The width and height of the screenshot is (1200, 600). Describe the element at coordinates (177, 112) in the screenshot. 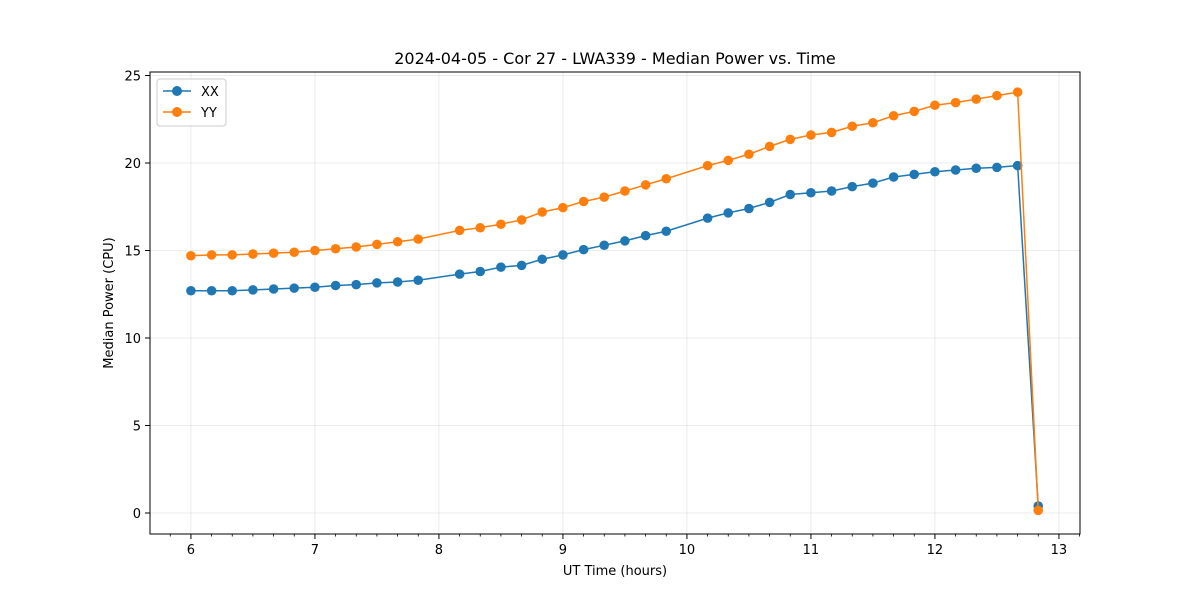

I see `legend-yy-marker` at that location.